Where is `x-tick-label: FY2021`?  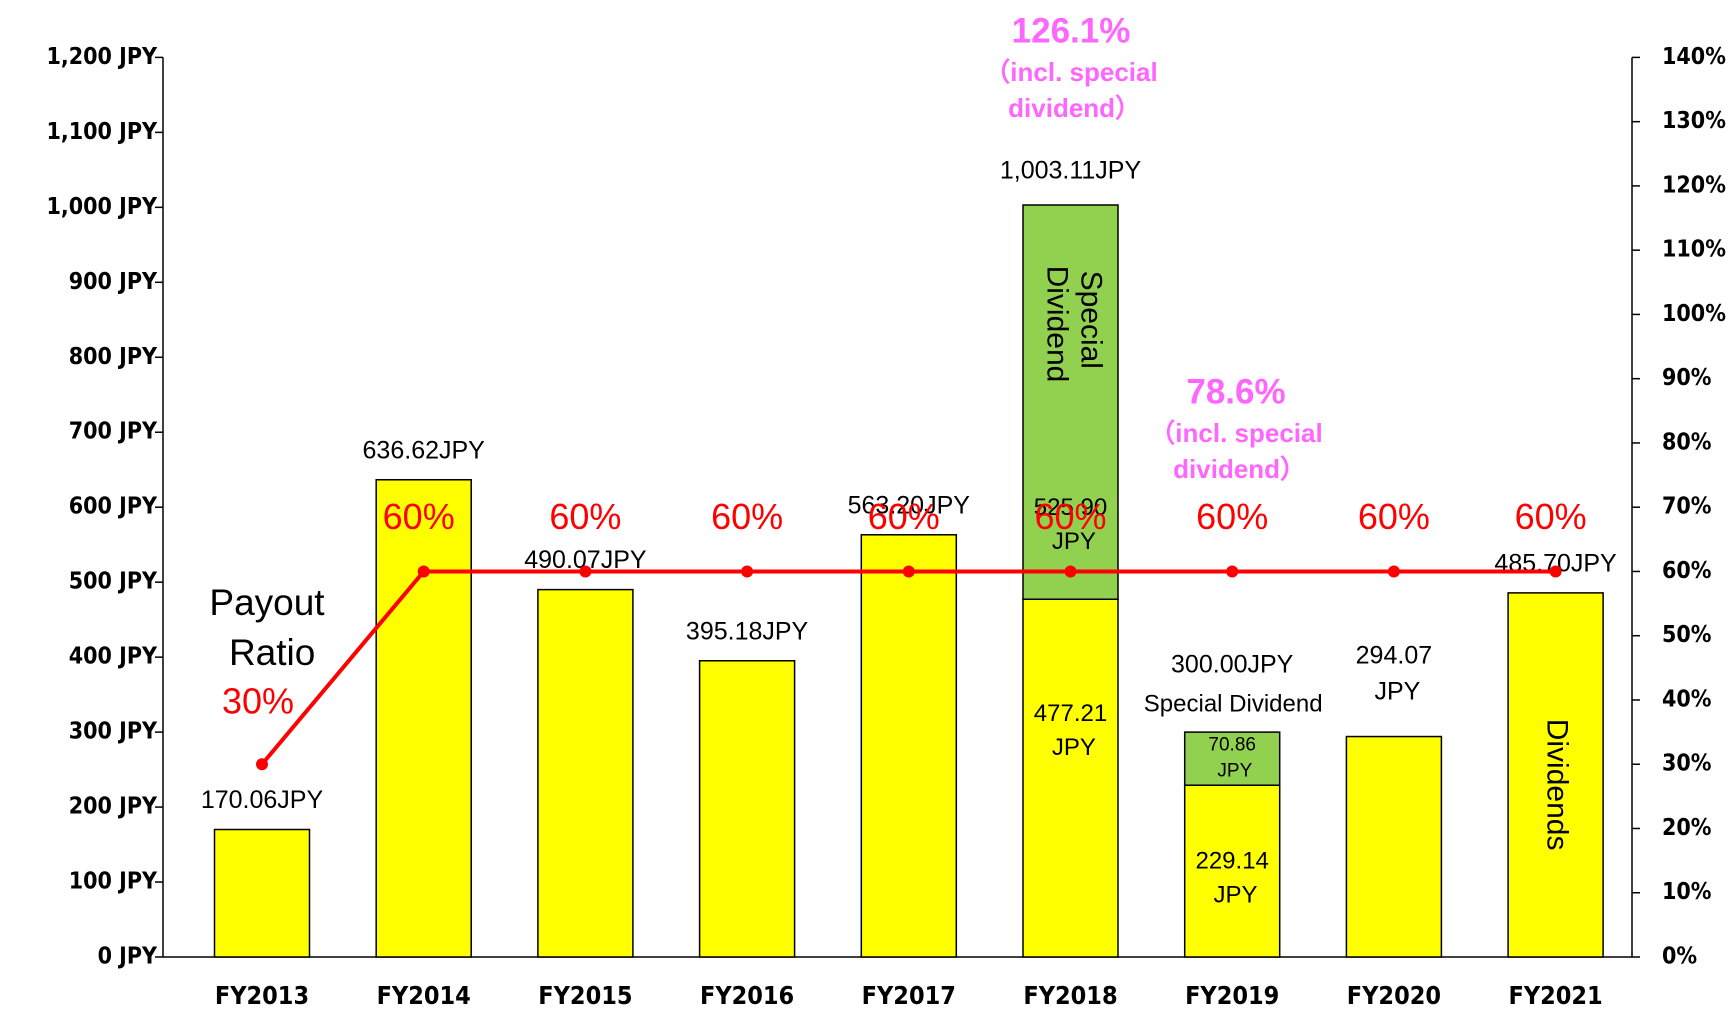
x-tick-label: FY2021 is located at coordinates (1555, 995).